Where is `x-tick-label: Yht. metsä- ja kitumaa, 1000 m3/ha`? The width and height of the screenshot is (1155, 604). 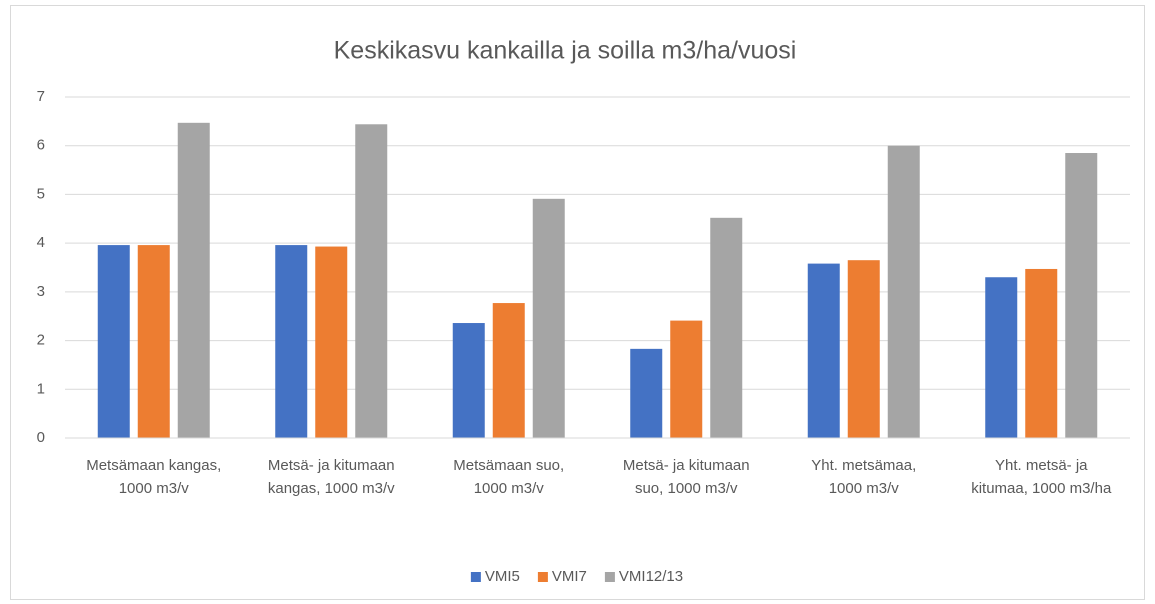
x-tick-label: Yht. metsä- ja kitumaa, 1000 m3/ha is located at coordinates (1041, 477).